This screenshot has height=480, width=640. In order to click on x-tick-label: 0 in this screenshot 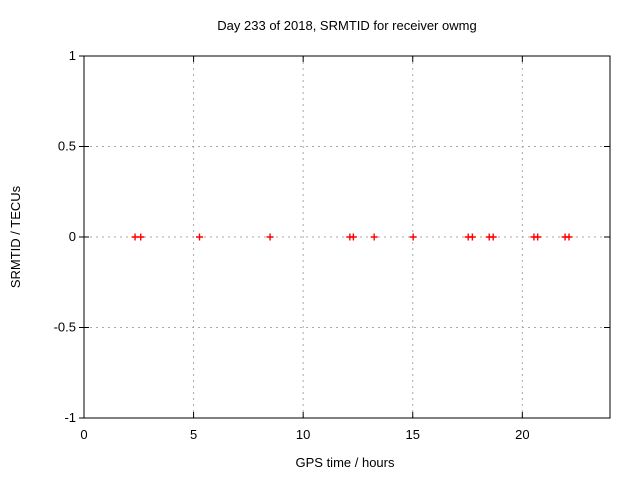, I will do `click(83, 434)`.